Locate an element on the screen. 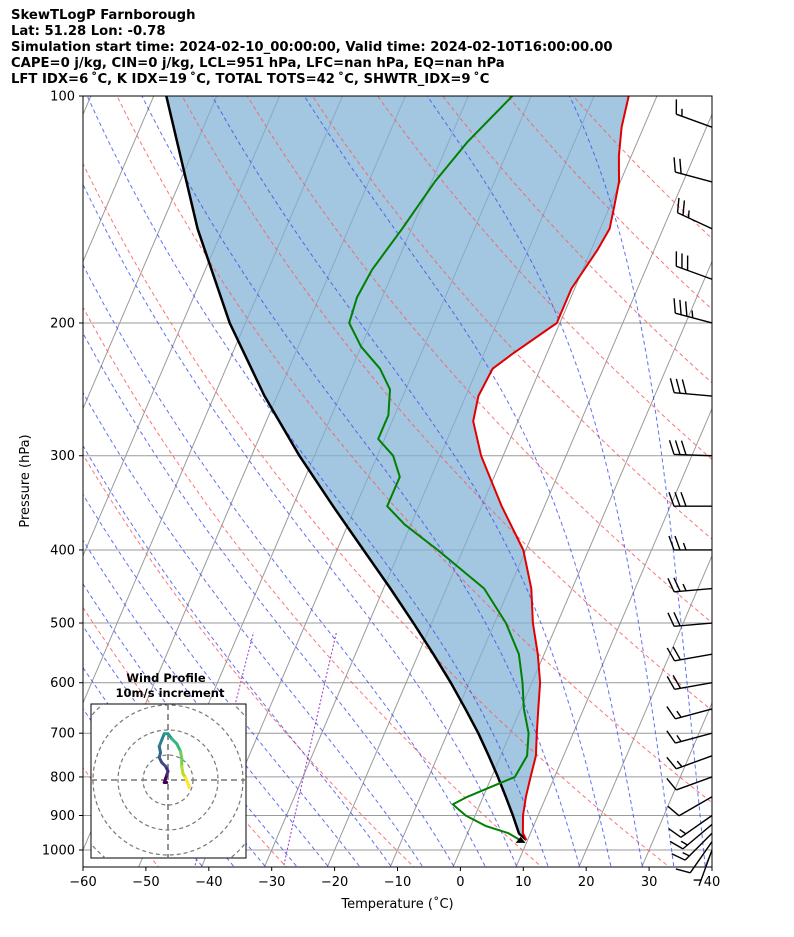 The image size is (794, 937). hodograph-inset is located at coordinates (168, 781).